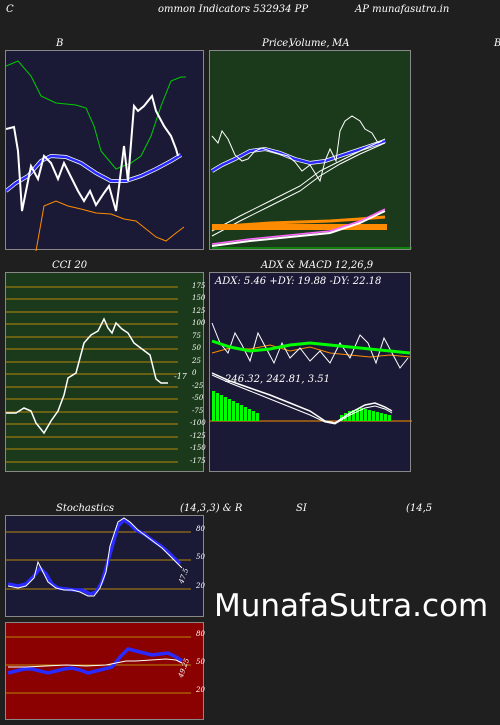 This screenshot has width=500, height=725. What do you see at coordinates (497, 43) in the screenshot?
I see `edge-title: B` at bounding box center [497, 43].